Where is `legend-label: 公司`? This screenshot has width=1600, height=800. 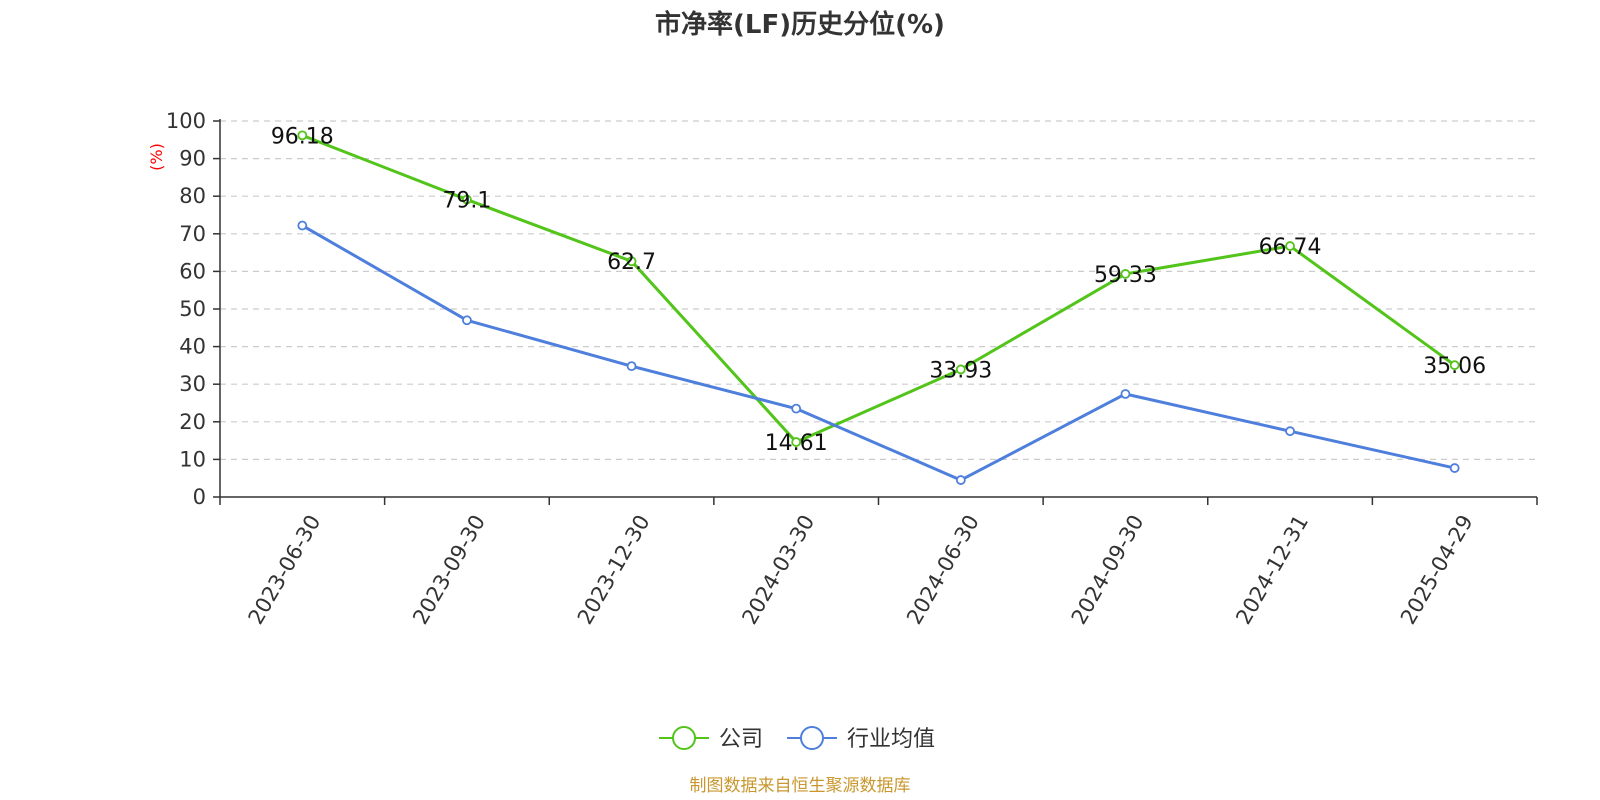
legend-label: 公司 is located at coordinates (741, 739).